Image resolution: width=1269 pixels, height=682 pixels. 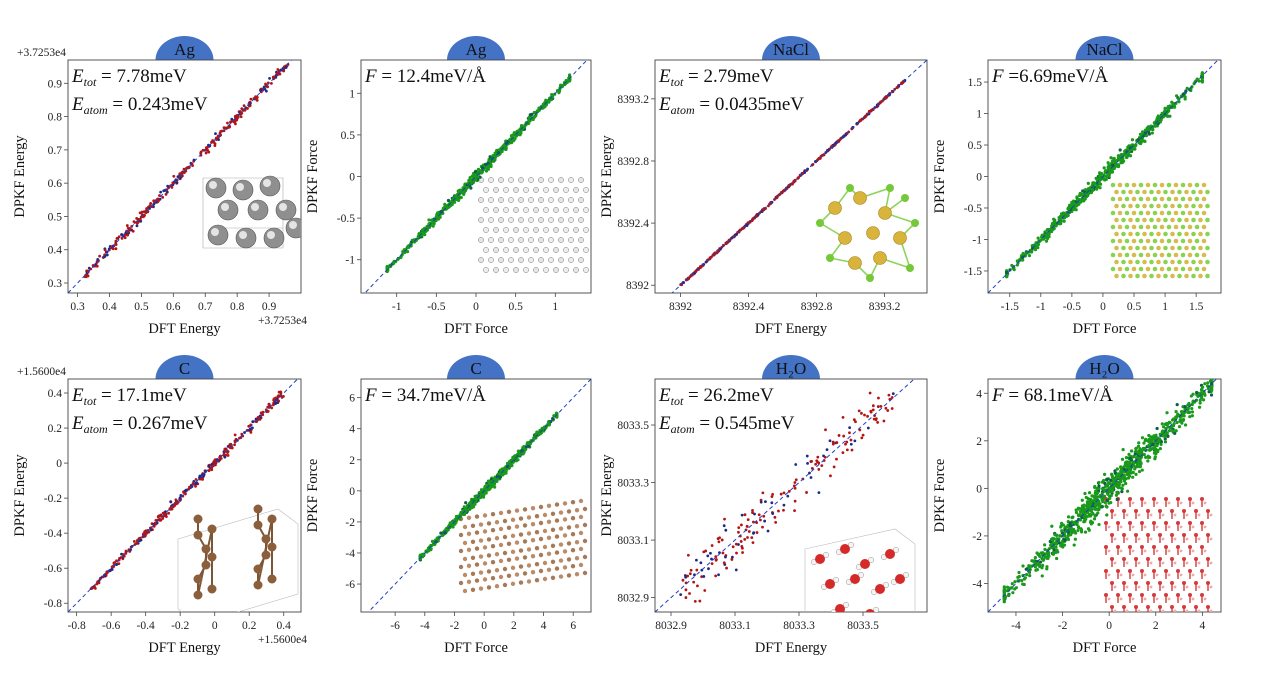 I want to click on y-tick-label: -0.2, so click(x=53, y=499).